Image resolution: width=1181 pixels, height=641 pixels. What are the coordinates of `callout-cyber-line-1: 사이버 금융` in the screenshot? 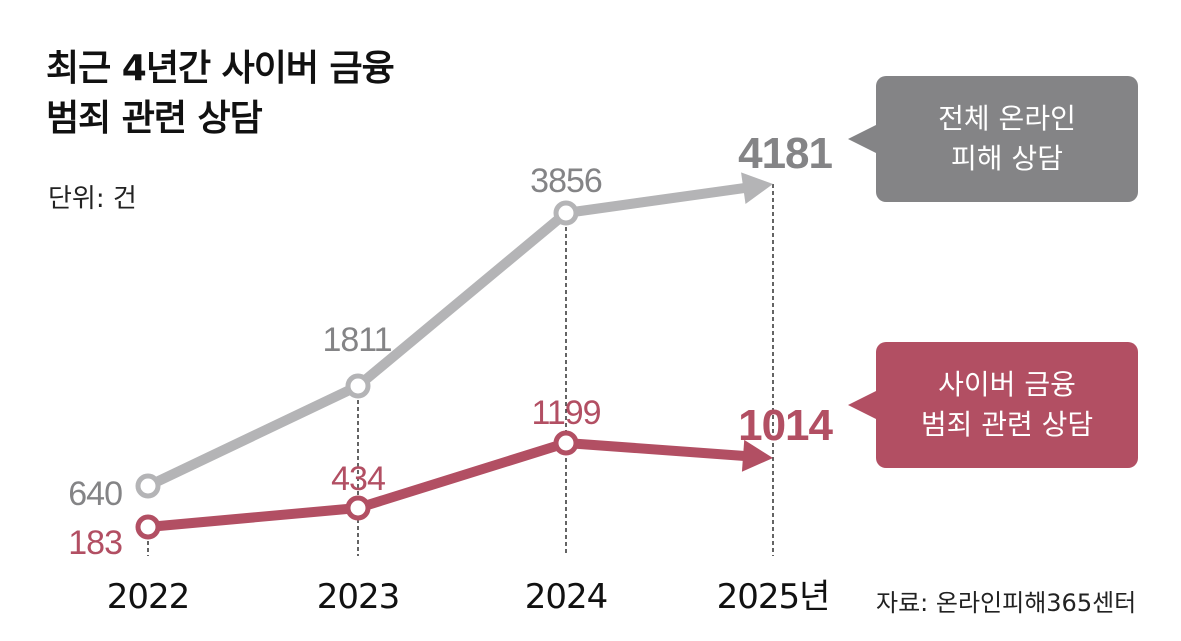 It's located at (1007, 384).